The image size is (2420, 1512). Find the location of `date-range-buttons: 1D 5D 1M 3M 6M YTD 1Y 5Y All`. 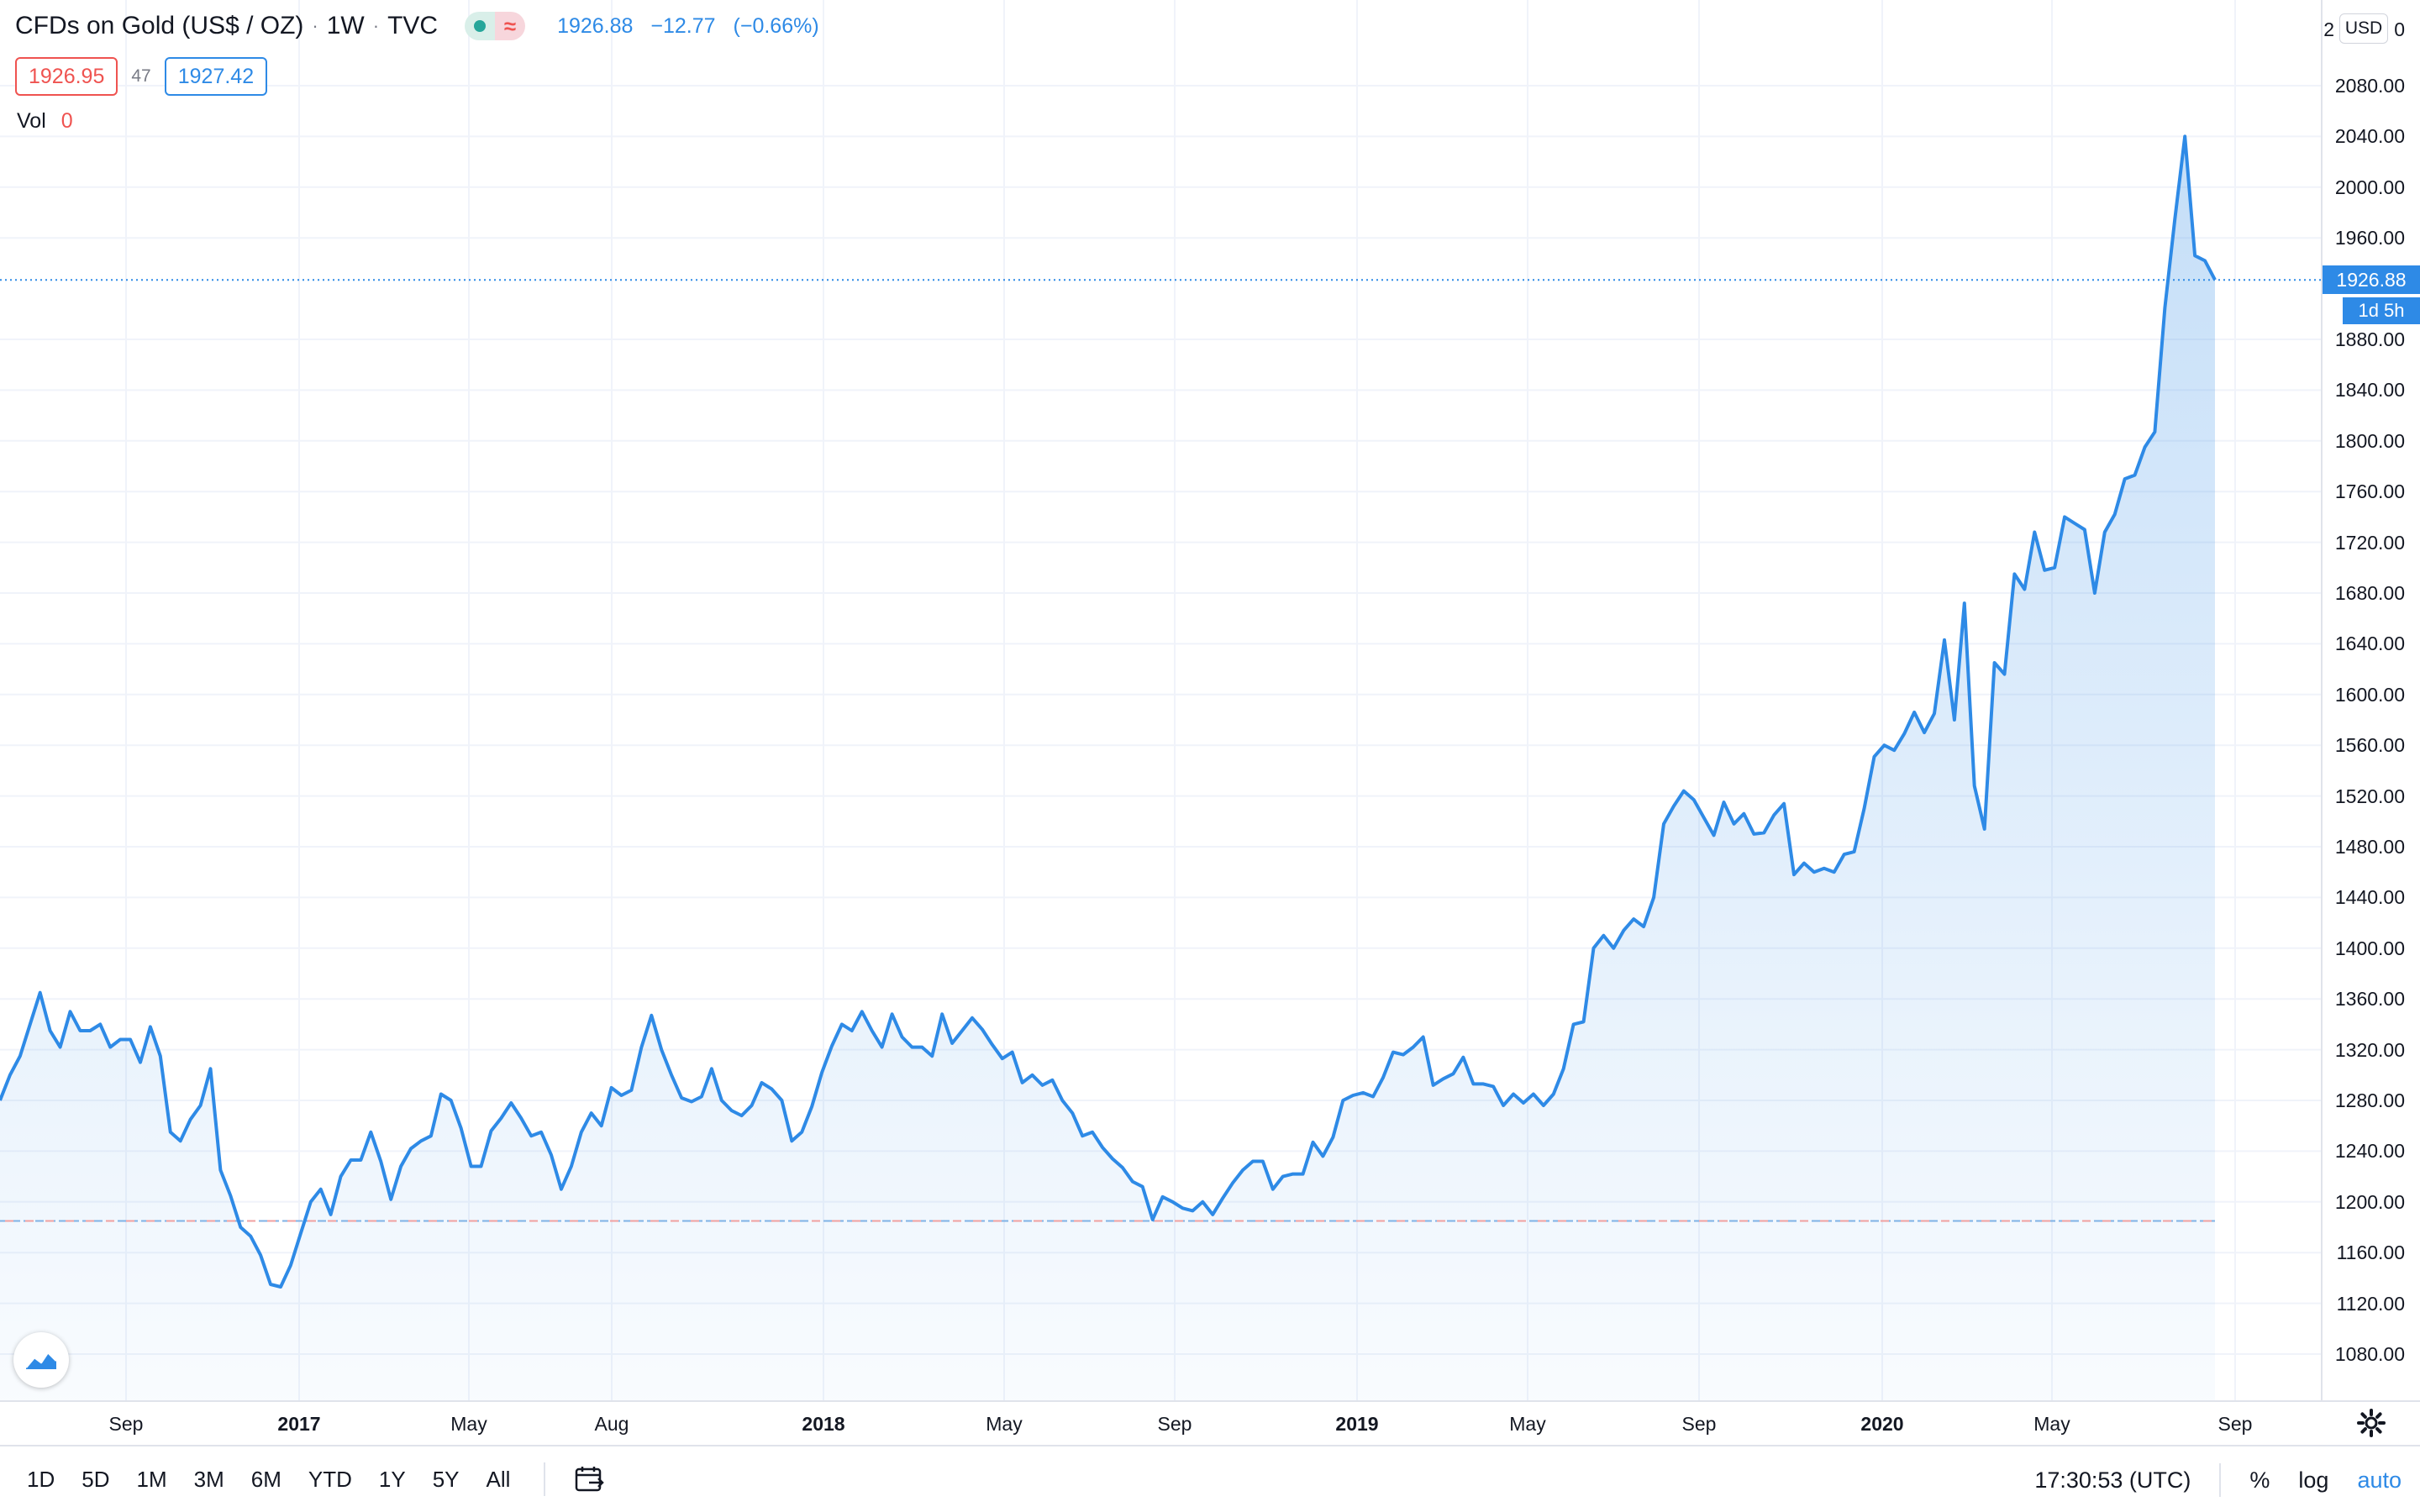

date-range-buttons: 1D 5D 1M 3M 6M YTD 1Y 5Y All is located at coordinates (255, 1480).